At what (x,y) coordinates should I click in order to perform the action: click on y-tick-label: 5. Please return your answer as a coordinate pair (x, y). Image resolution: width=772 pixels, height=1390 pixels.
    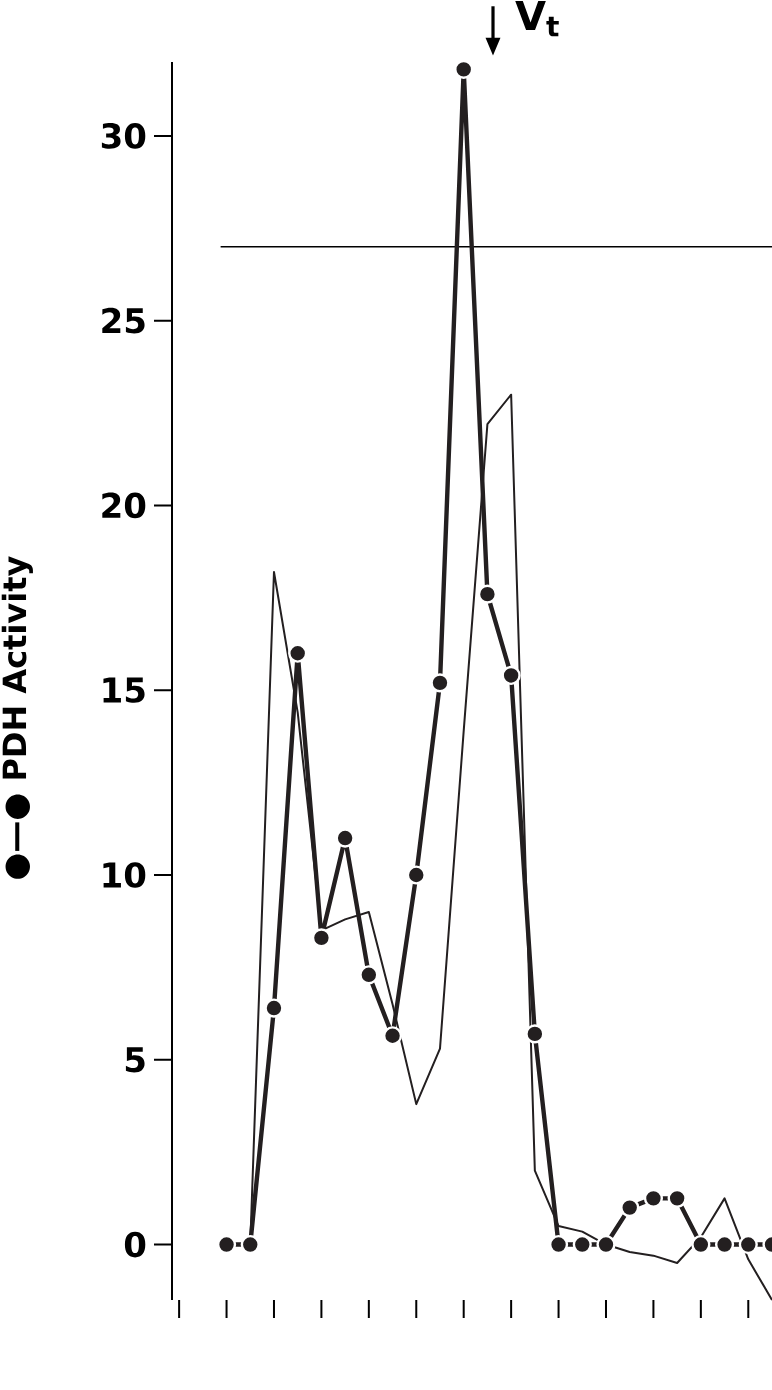
    Looking at the image, I should click on (135, 1060).